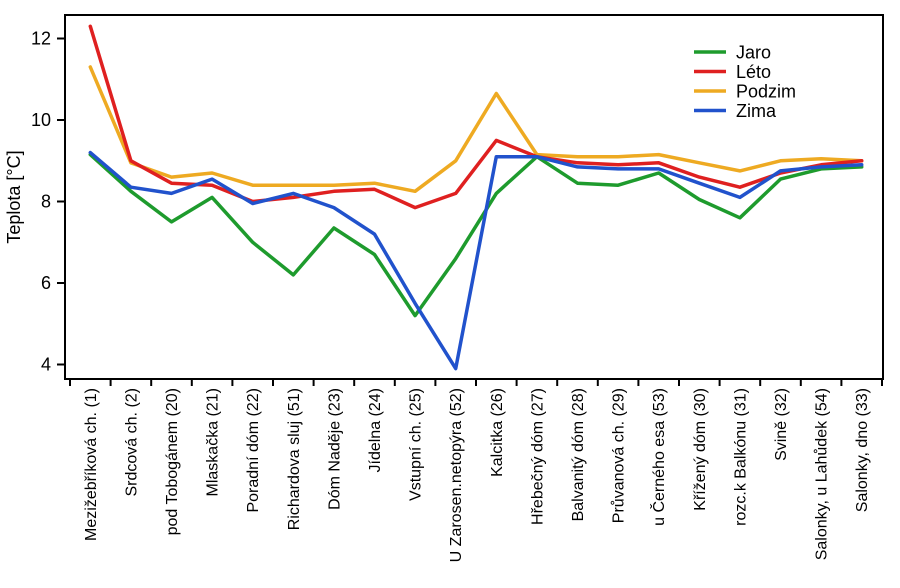 The width and height of the screenshot is (900, 588). Describe the element at coordinates (172, 461) in the screenshot. I see `x-tick-label: pod Tobogánem (20)` at that location.